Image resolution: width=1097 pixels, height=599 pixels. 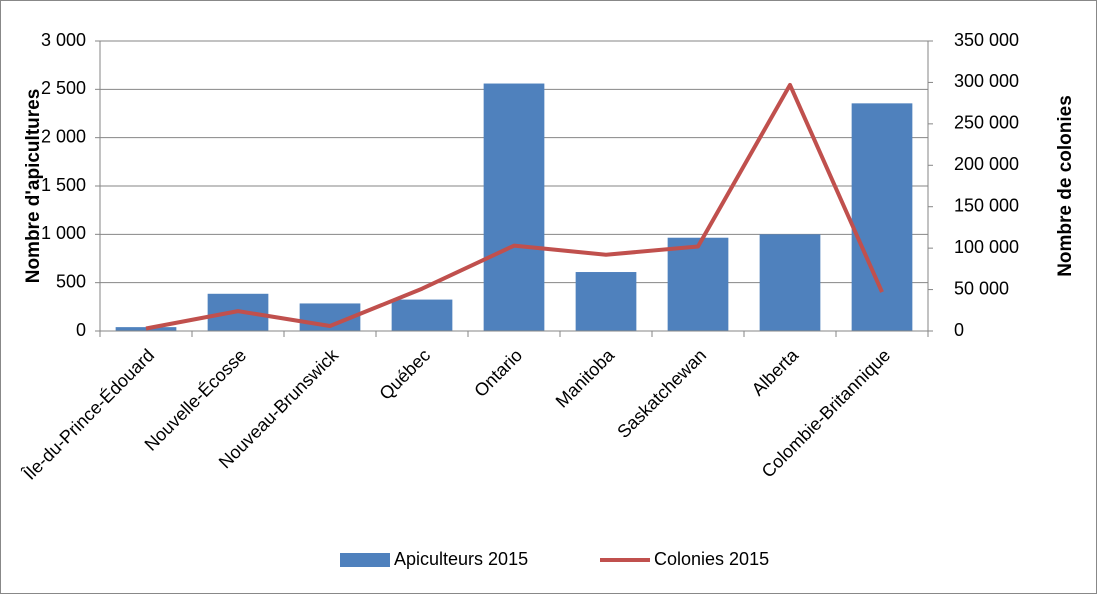 I want to click on yticks-label: 3 000, so click(x=63, y=40).